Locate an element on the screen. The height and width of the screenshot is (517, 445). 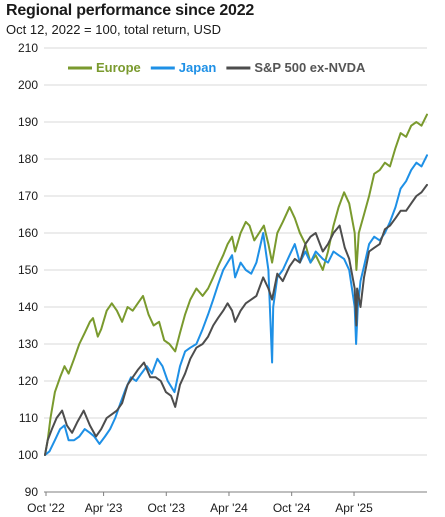
y-tick-label-160: 160 is located at coordinates (28, 233).